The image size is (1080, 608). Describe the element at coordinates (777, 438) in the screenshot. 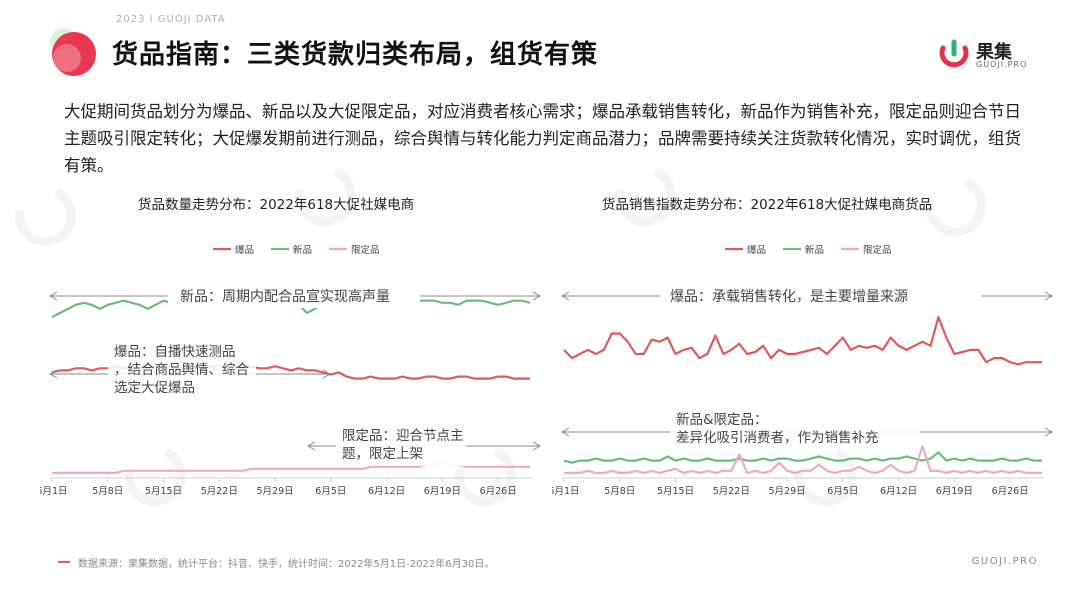

I see `annotation-newlim-line-1: 差异化吸引消费者，作为销售补充` at that location.